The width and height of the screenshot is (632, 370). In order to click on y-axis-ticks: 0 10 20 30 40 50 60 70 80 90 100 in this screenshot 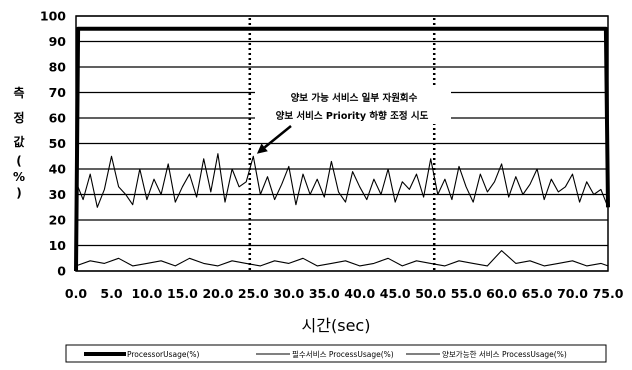, I will do `click(53, 144)`.